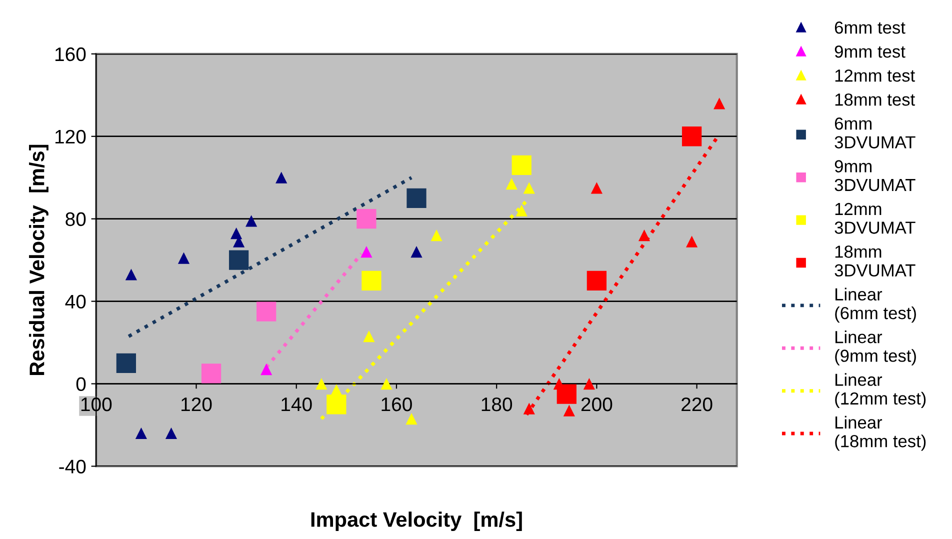 Image resolution: width=952 pixels, height=539 pixels. I want to click on y-tick-label: 80, so click(76, 219).